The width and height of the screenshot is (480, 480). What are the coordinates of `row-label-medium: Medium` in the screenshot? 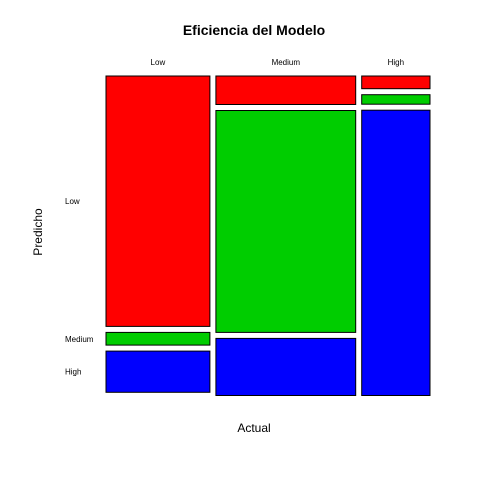 It's located at (79, 339).